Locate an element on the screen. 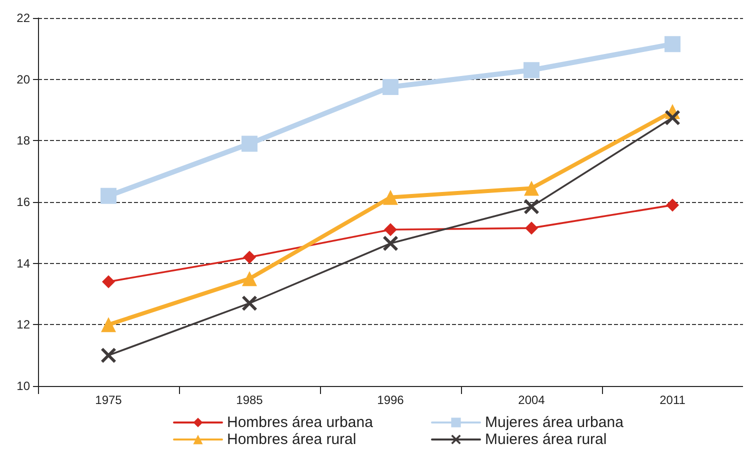 The height and width of the screenshot is (464, 751). y-tick-label: 16 is located at coordinates (23, 202).